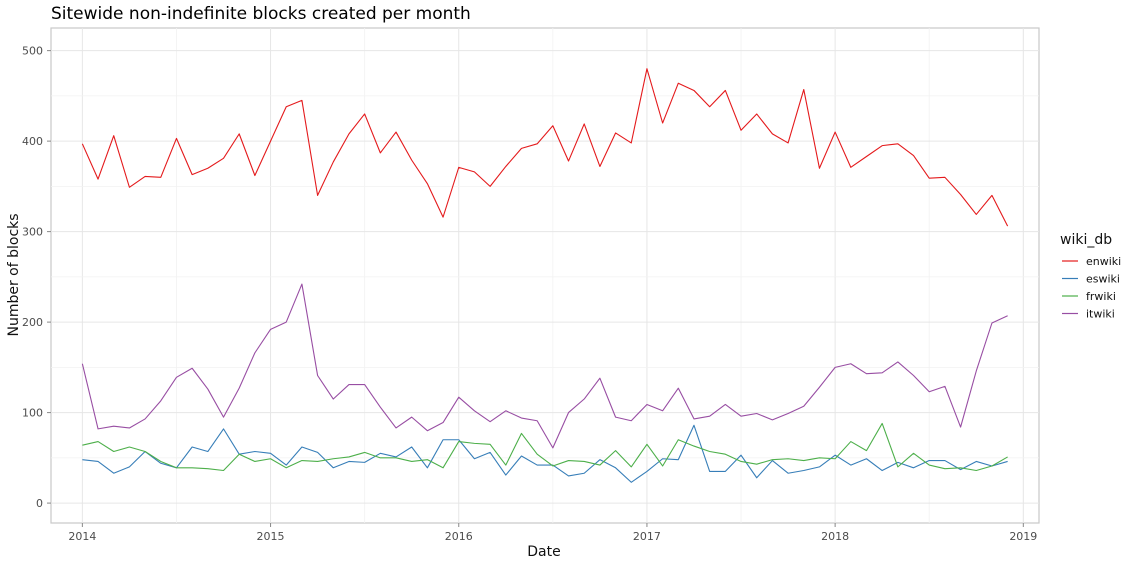  I want to click on x-tick-label: 2018, so click(835, 536).